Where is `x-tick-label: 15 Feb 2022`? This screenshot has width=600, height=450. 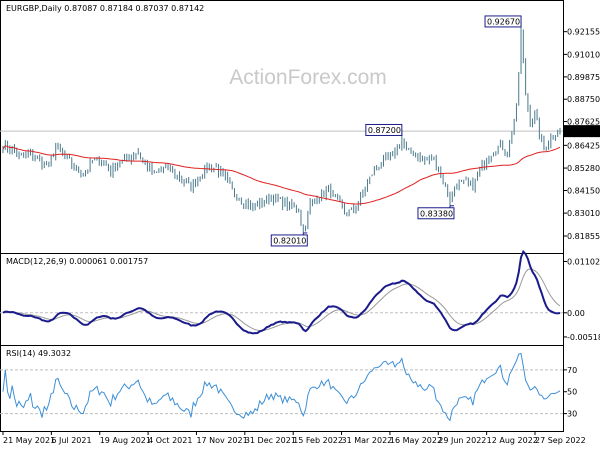
x-tick-label: 15 Feb 2022 is located at coordinates (318, 440).